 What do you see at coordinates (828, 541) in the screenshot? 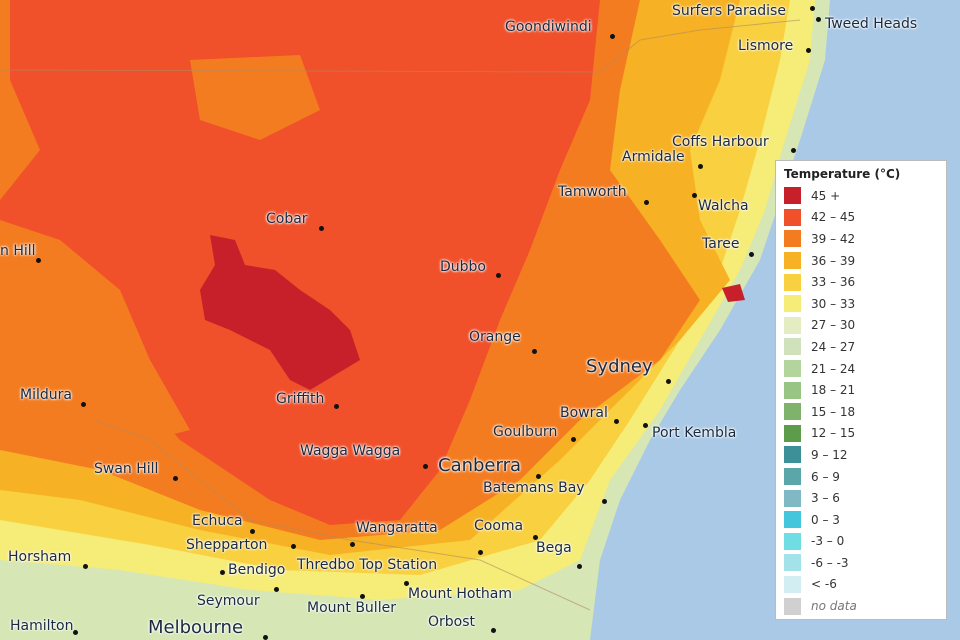
I see `legend-label: -3 – 0` at bounding box center [828, 541].